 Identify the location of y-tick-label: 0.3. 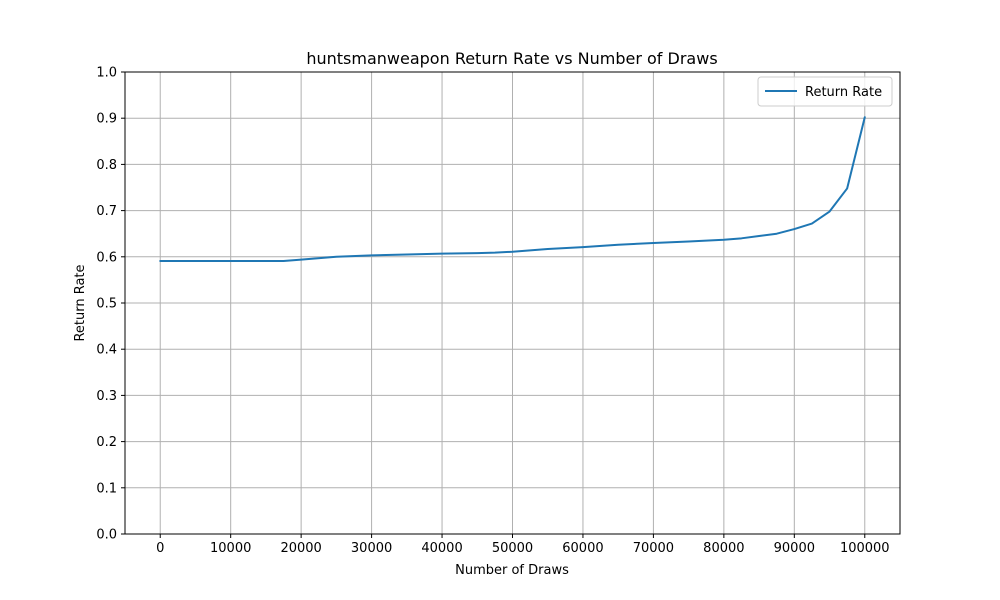
(106, 396).